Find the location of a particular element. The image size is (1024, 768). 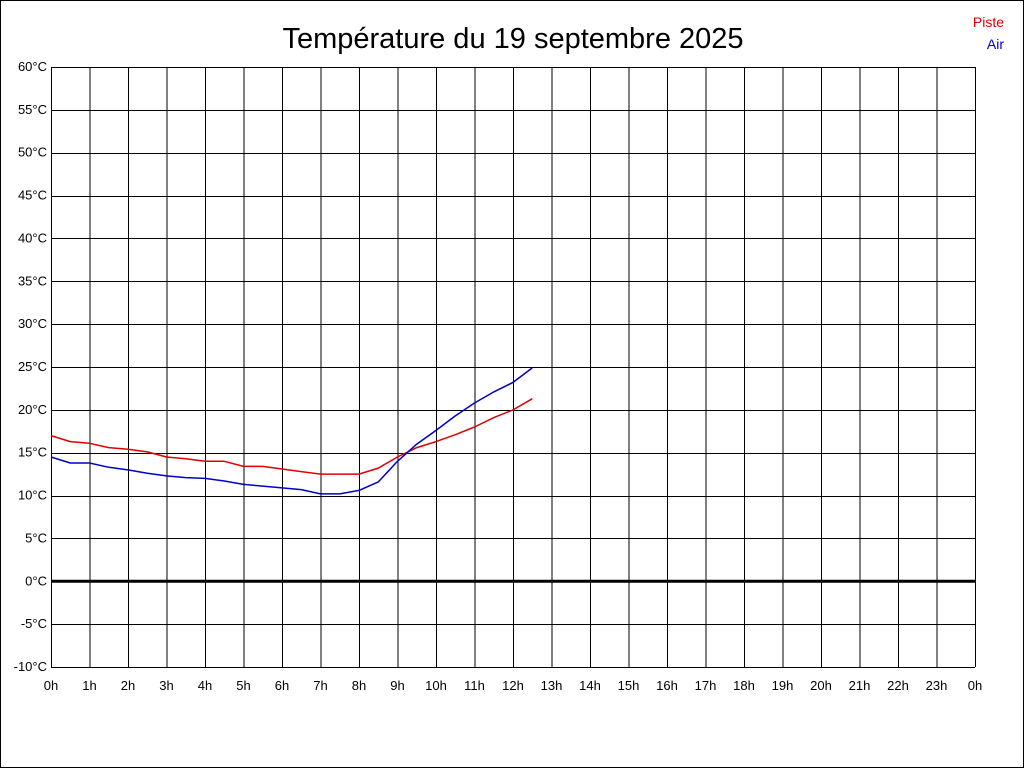

x-tick-label: 1h is located at coordinates (89, 685).